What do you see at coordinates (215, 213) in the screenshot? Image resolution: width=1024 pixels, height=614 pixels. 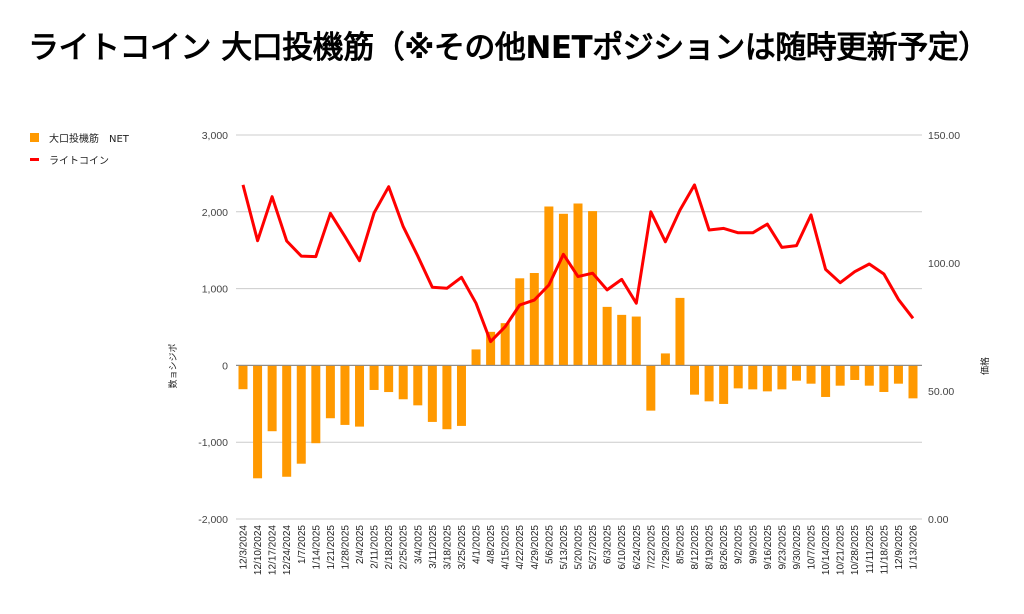 I see `y-tick-label: 2,000` at bounding box center [215, 213].